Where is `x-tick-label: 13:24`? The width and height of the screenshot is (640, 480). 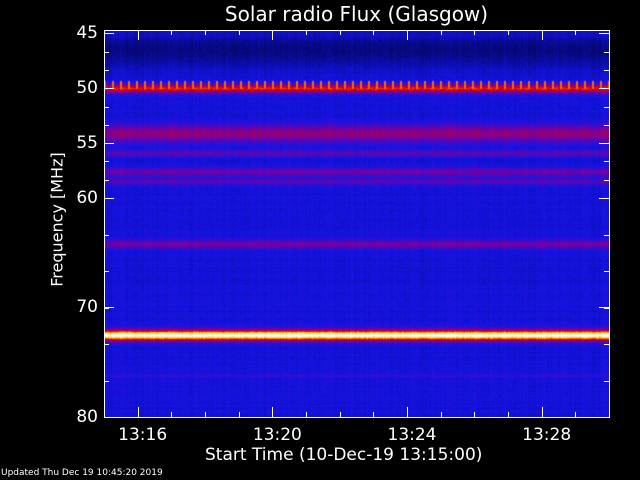
x-tick-label: 13:24 is located at coordinates (412, 435).